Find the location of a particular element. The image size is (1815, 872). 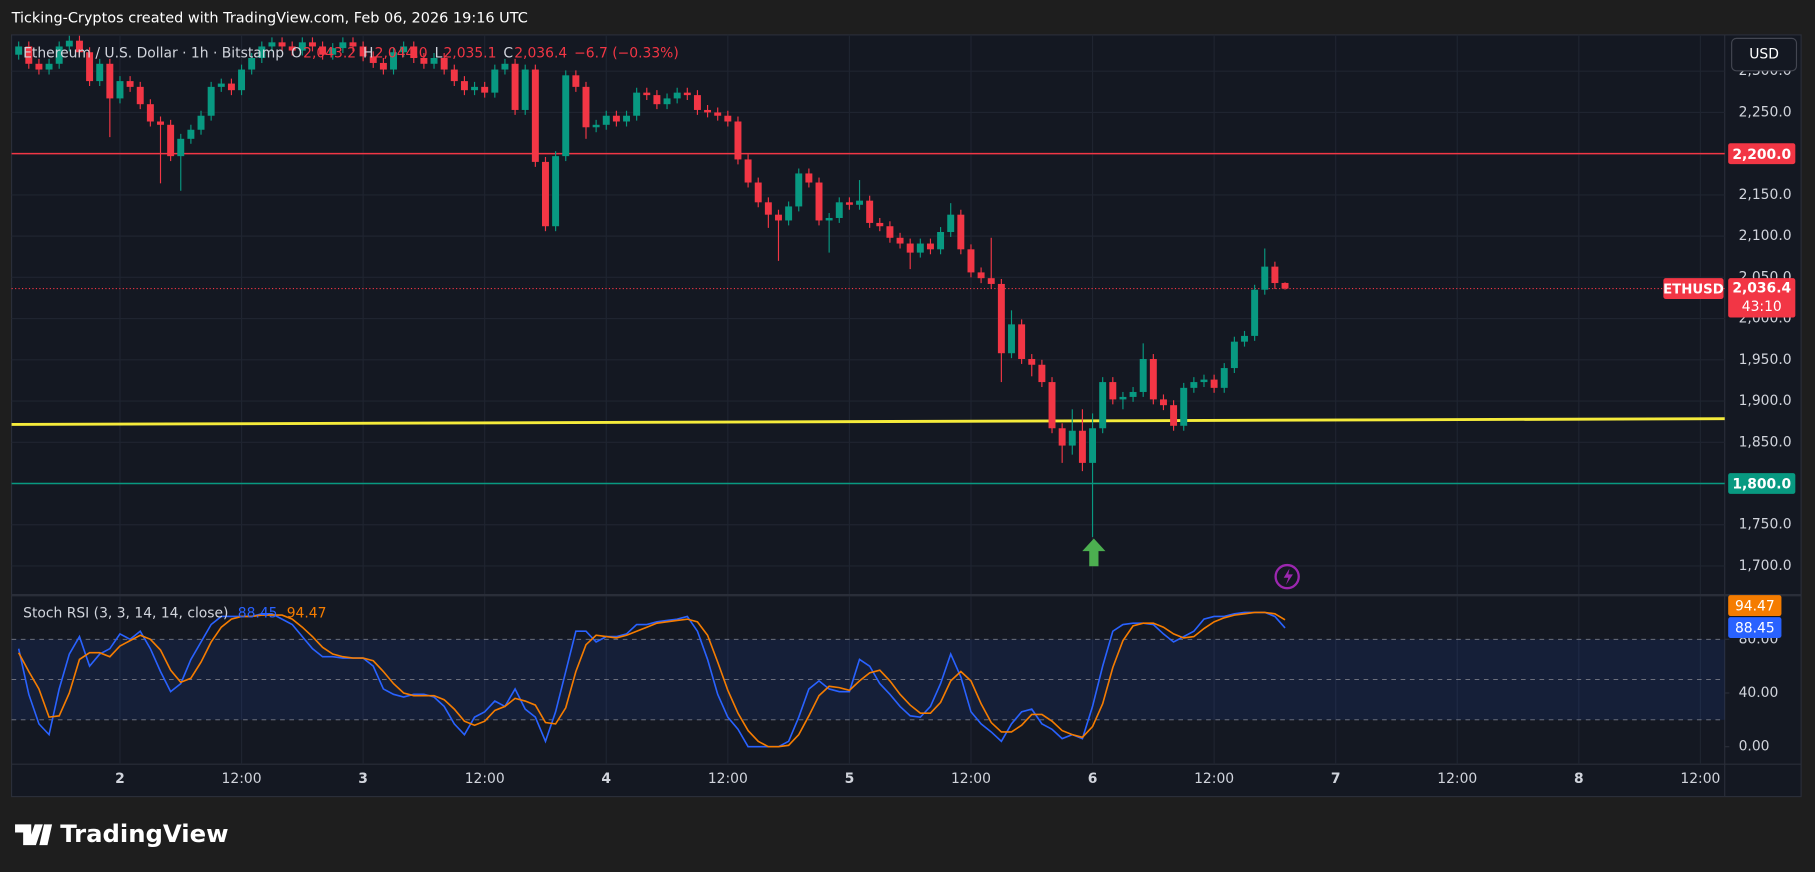

legend-value: 2,043.2 is located at coordinates (329, 53).